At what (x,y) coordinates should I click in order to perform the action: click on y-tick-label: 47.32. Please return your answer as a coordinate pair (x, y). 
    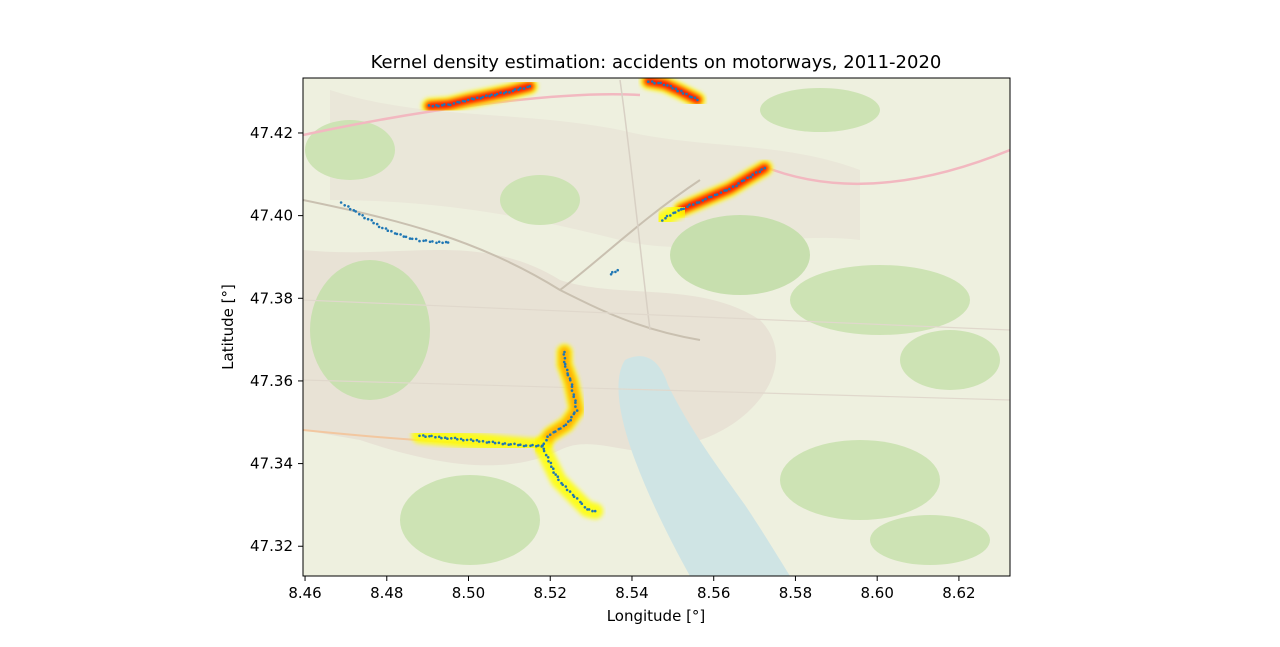
    Looking at the image, I should click on (271, 546).